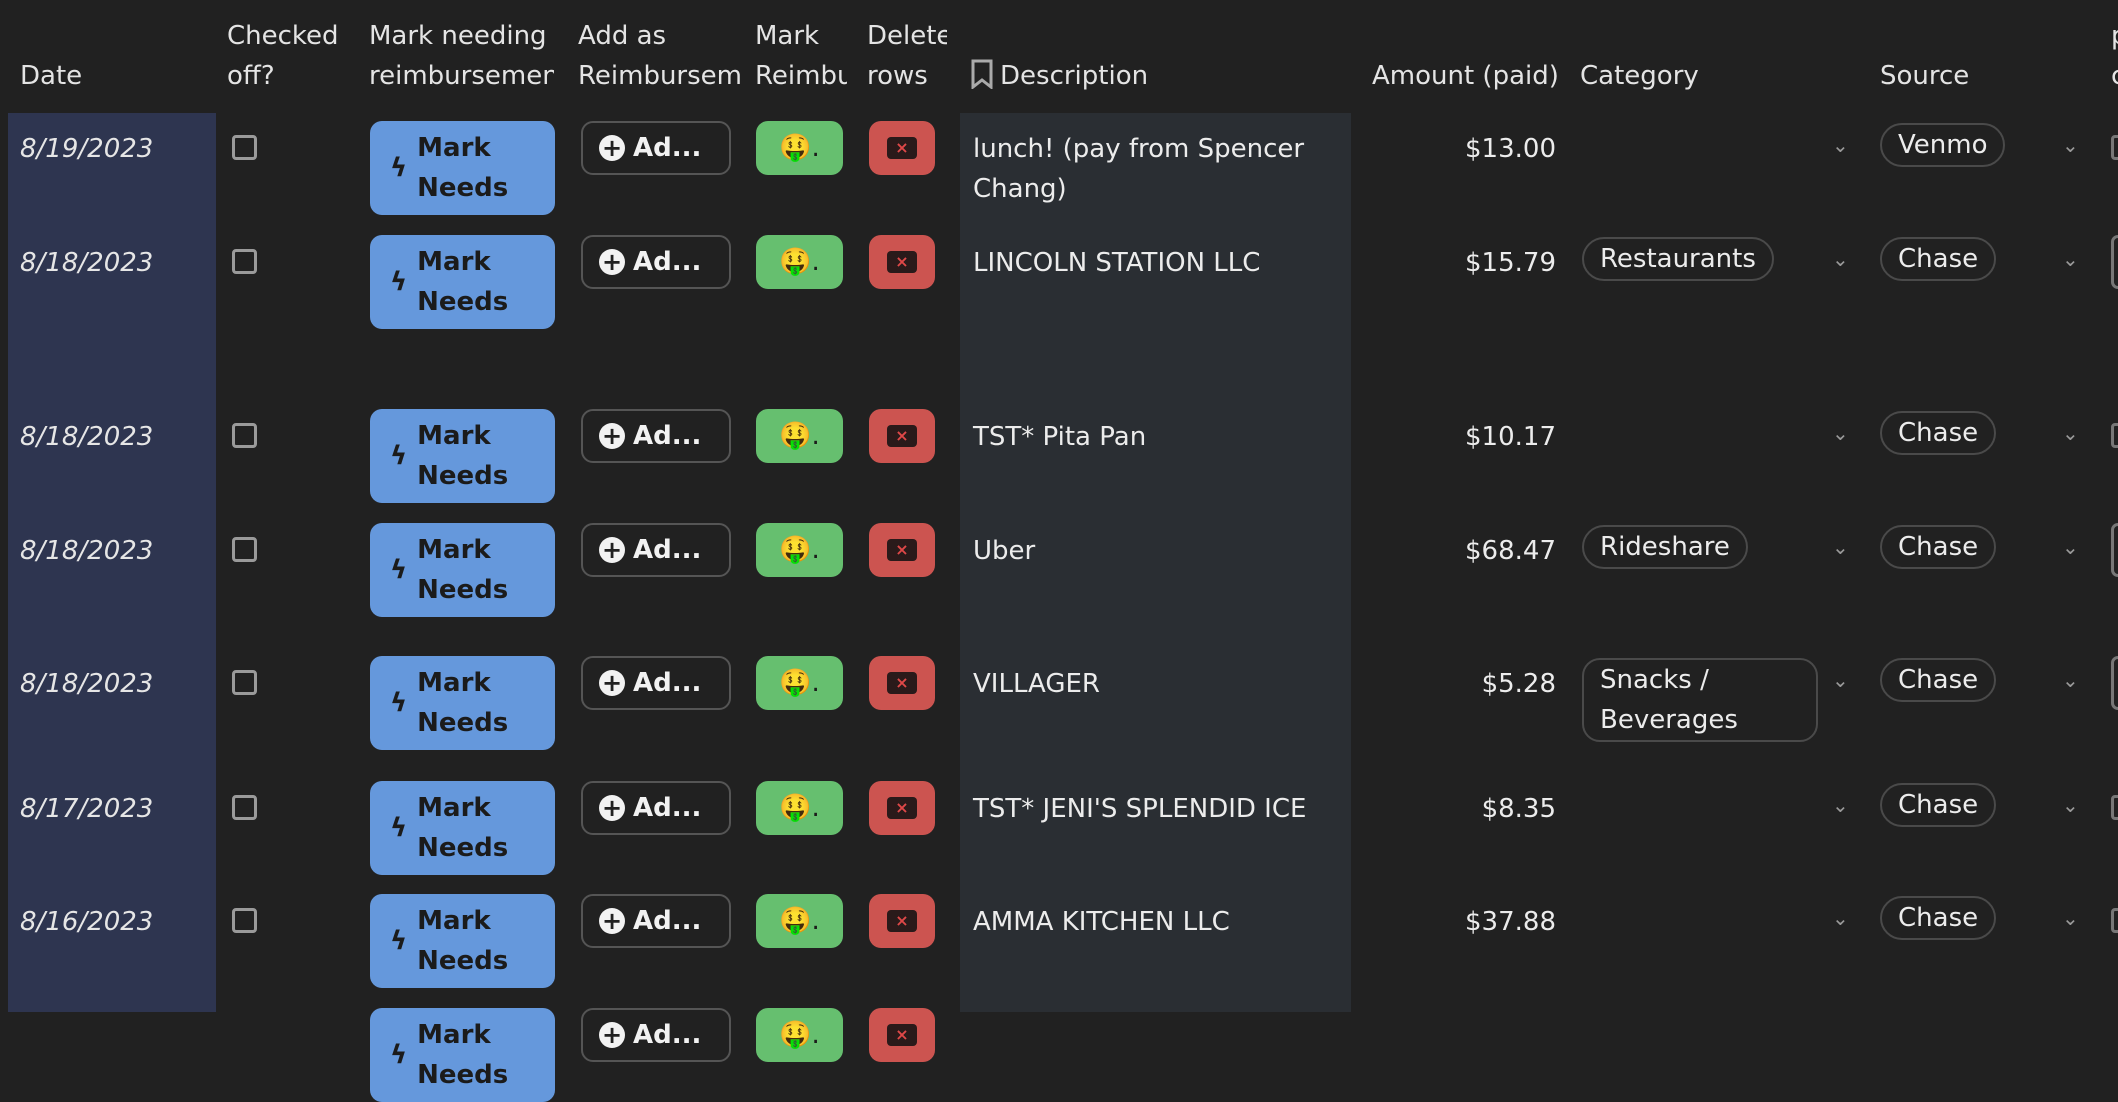 This screenshot has width=2118, height=1102. What do you see at coordinates (1518, 684) in the screenshot?
I see `amount-cell: $5.28` at bounding box center [1518, 684].